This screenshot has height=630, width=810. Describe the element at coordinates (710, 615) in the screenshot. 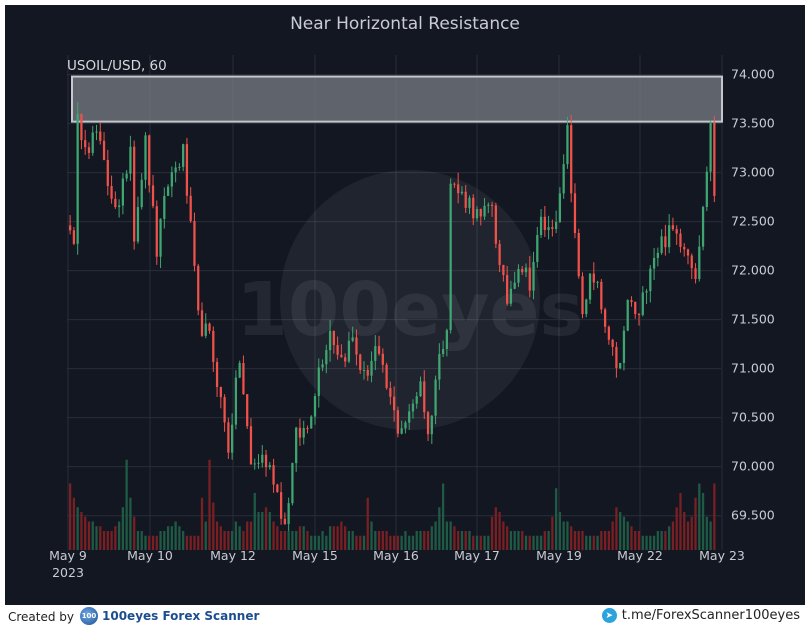

I see `telegram-link: t.me/ForexScanner100eyes` at that location.